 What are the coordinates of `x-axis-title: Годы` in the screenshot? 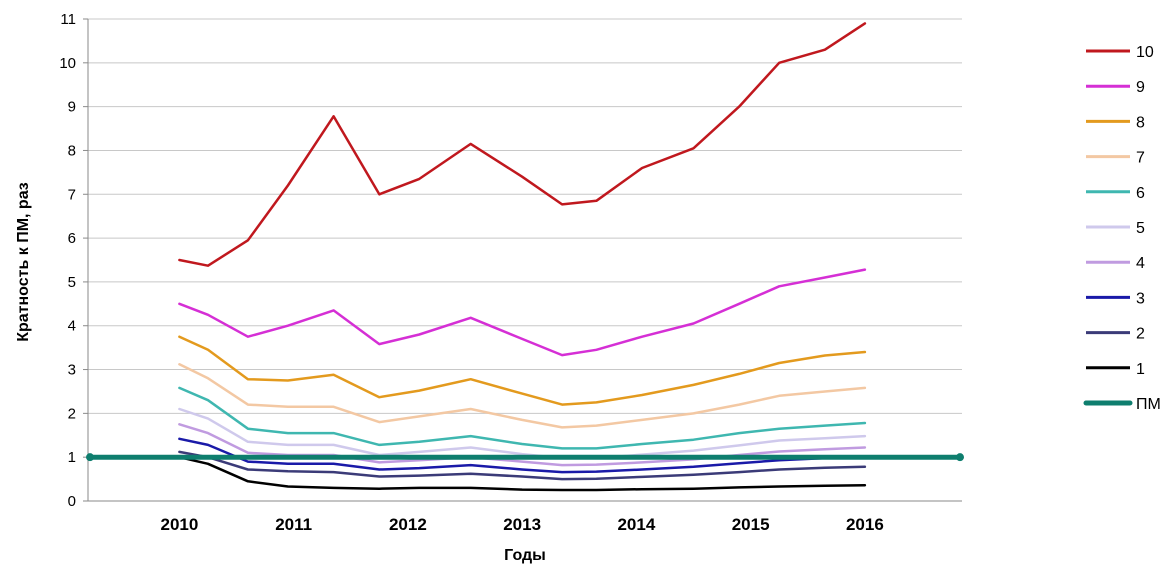 It's located at (525, 555).